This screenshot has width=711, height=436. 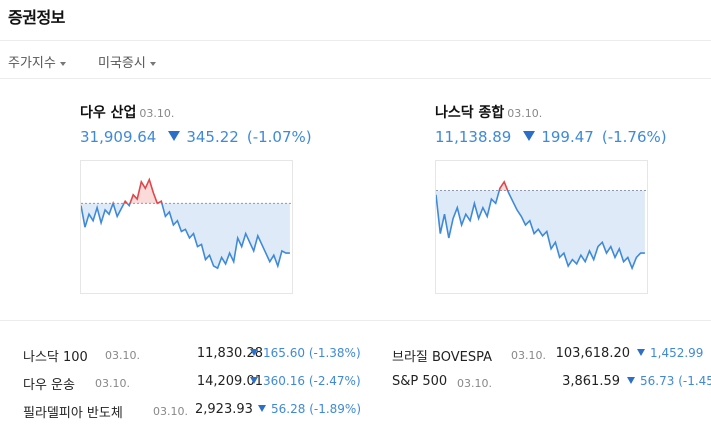 I want to click on list-item: S&P 500 03.10. 3,861.59 56.73 (-1.45%), so click(x=551, y=382).